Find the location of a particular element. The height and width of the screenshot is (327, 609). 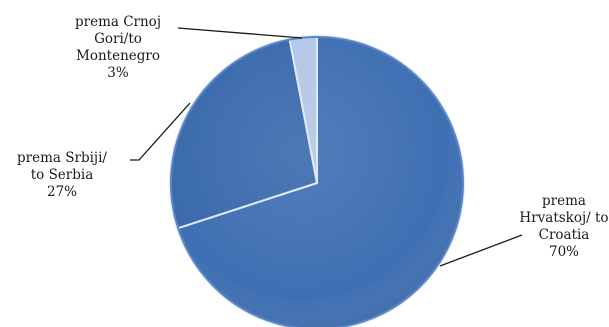

data-label-croatia: prema Hrvatskoj/ to Croatia 70% is located at coordinates (563, 226).